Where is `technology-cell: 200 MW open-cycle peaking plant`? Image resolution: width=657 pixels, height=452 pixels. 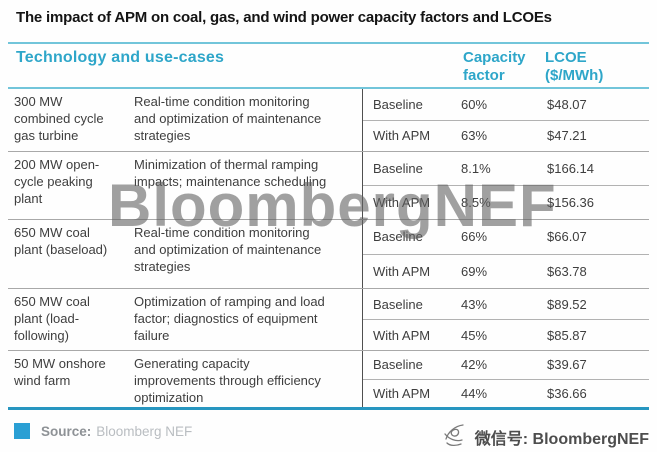 technology-cell: 200 MW open-cycle peaking plant is located at coordinates (71, 185).